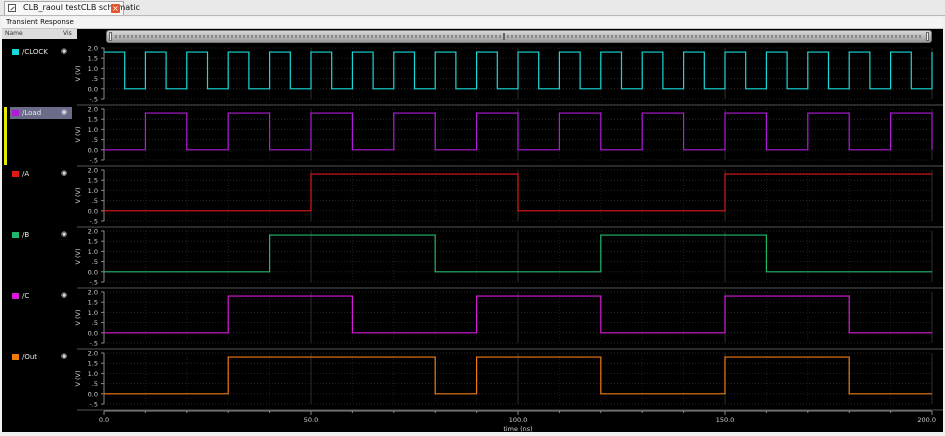  What do you see at coordinates (725, 420) in the screenshot?
I see `x-tick-label: 150.0` at bounding box center [725, 420].